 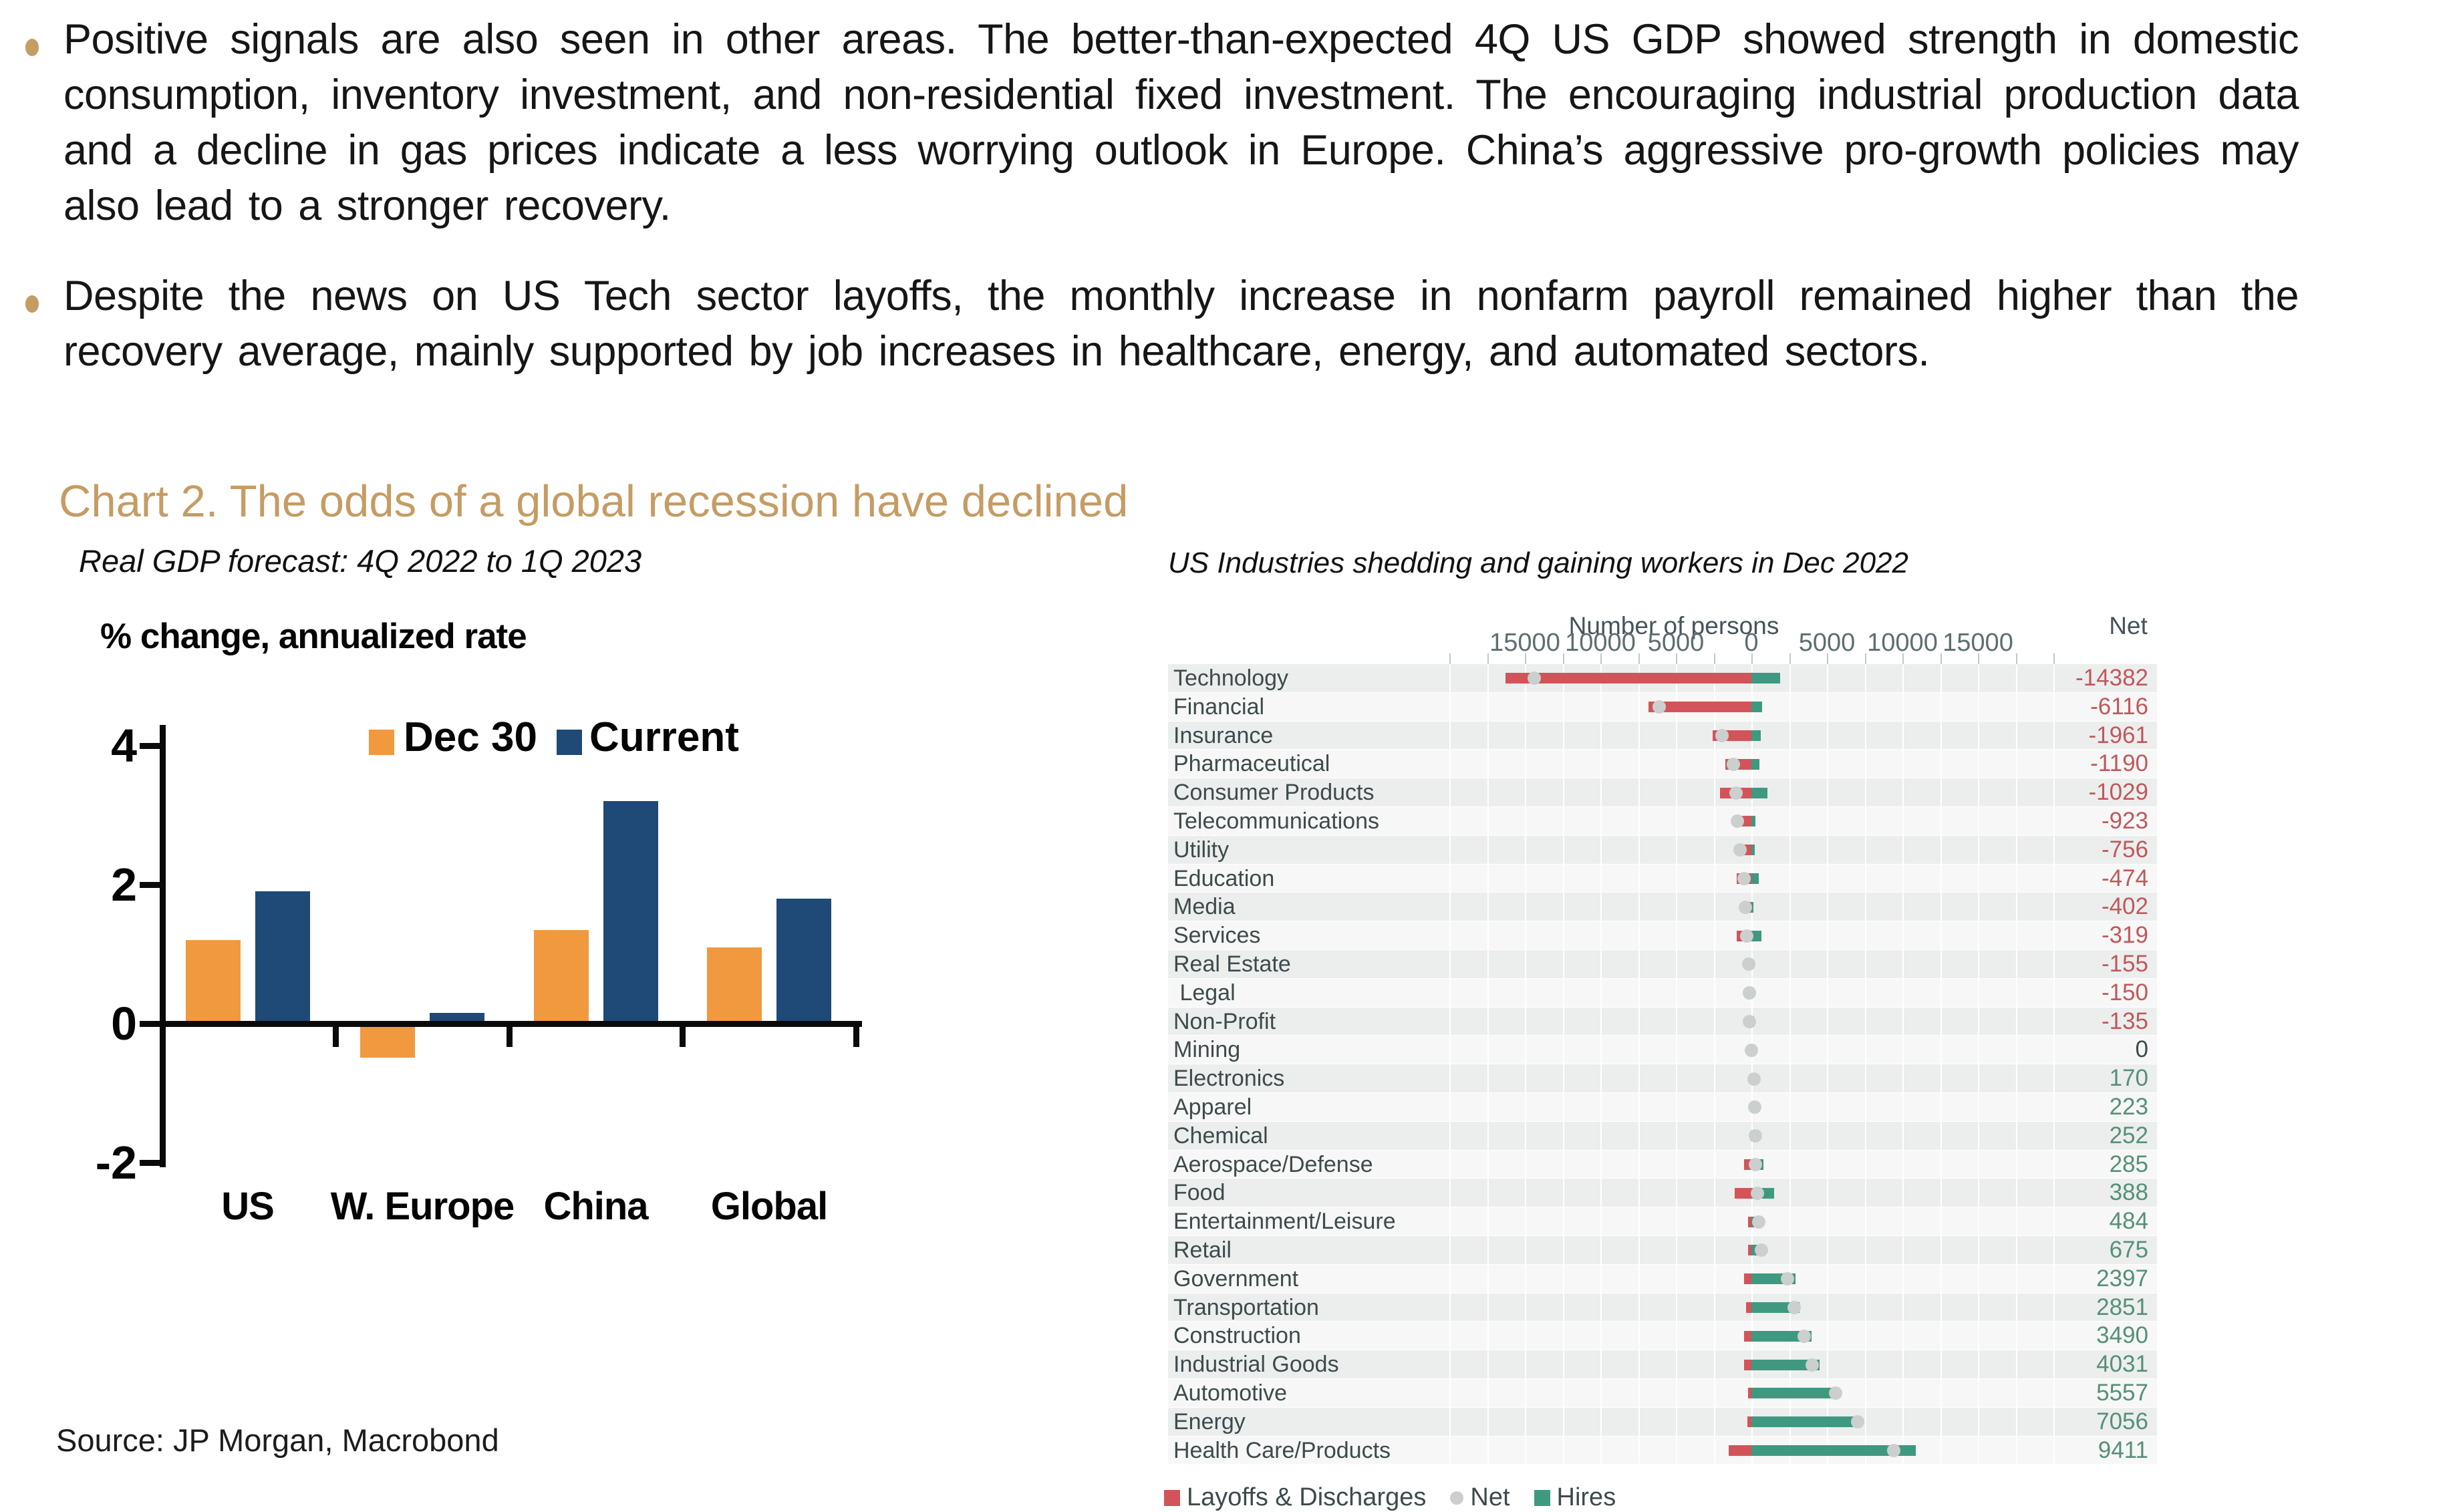 I want to click on gdp-bar-current-us, so click(x=282, y=957).